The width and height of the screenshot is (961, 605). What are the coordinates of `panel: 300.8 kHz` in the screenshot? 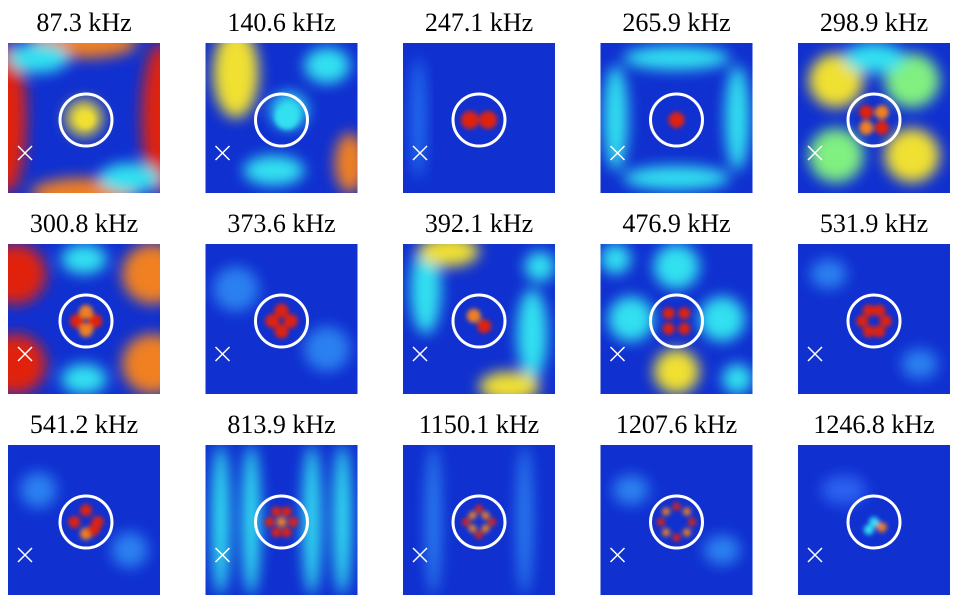 It's located at (84, 301).